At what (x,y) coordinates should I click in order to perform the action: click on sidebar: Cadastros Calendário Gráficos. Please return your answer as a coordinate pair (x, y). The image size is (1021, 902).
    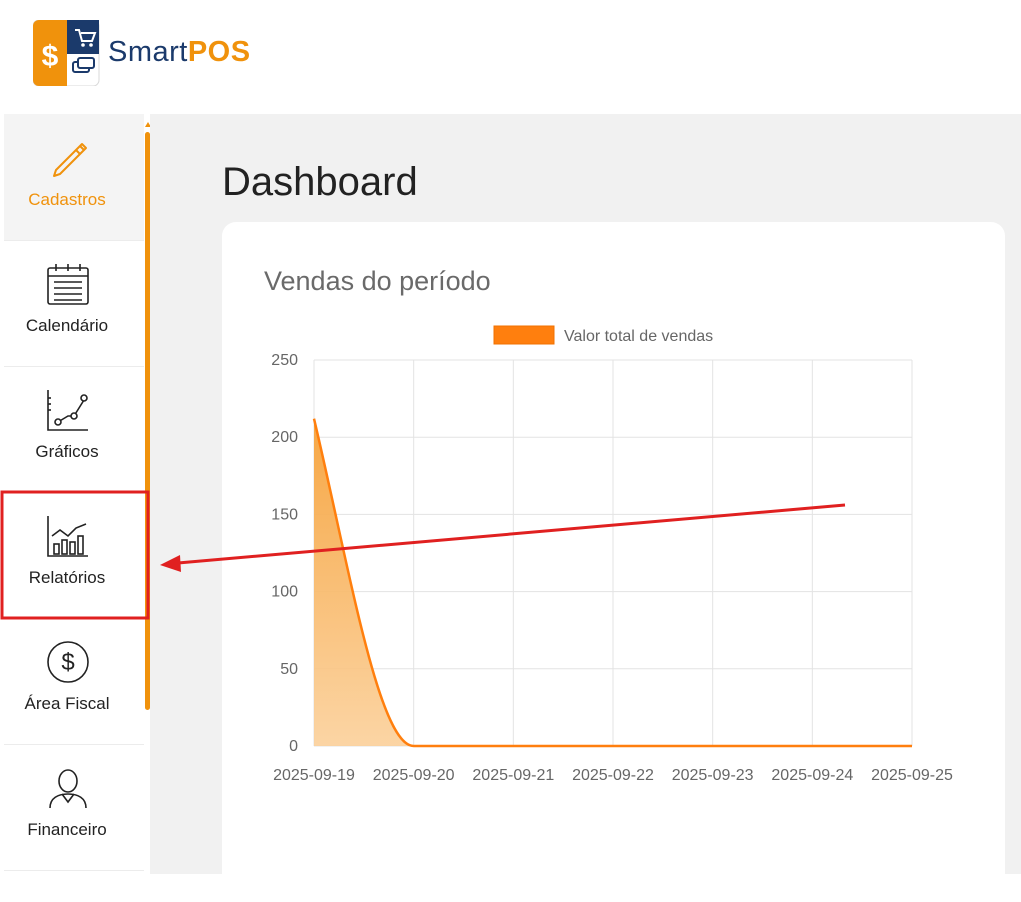
    Looking at the image, I should click on (77, 494).